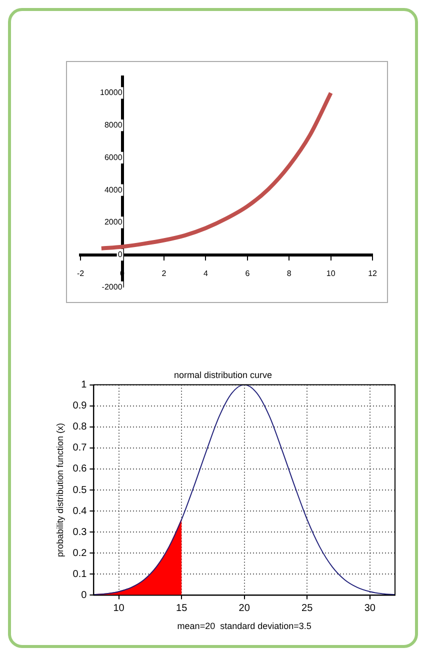  I want to click on y-tick-label: 0.4, so click(80, 511).